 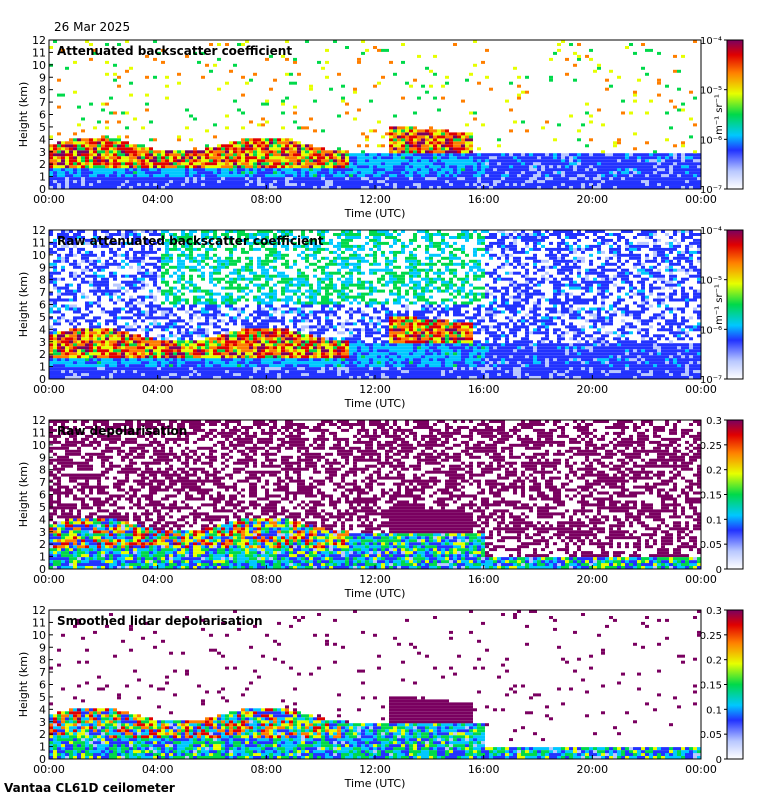 I want to click on colorbar-units: m⁻¹ sr⁻¹, so click(x=719, y=114).